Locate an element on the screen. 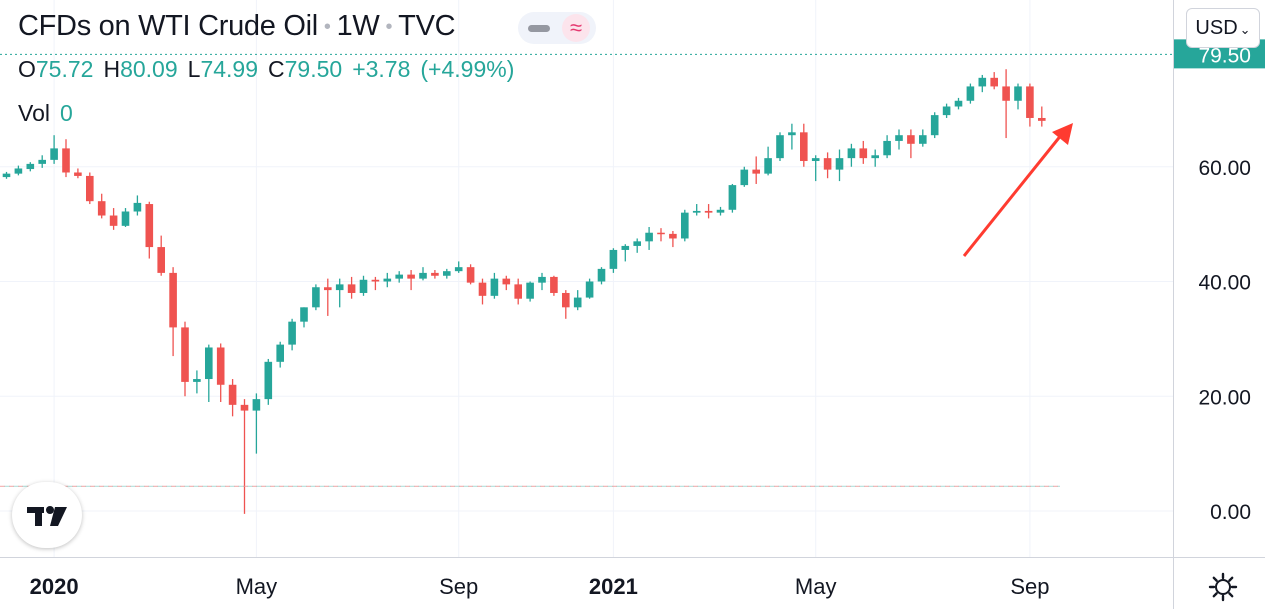 This screenshot has width=1265, height=609. y-tick-label: 0.00 is located at coordinates (1230, 512).